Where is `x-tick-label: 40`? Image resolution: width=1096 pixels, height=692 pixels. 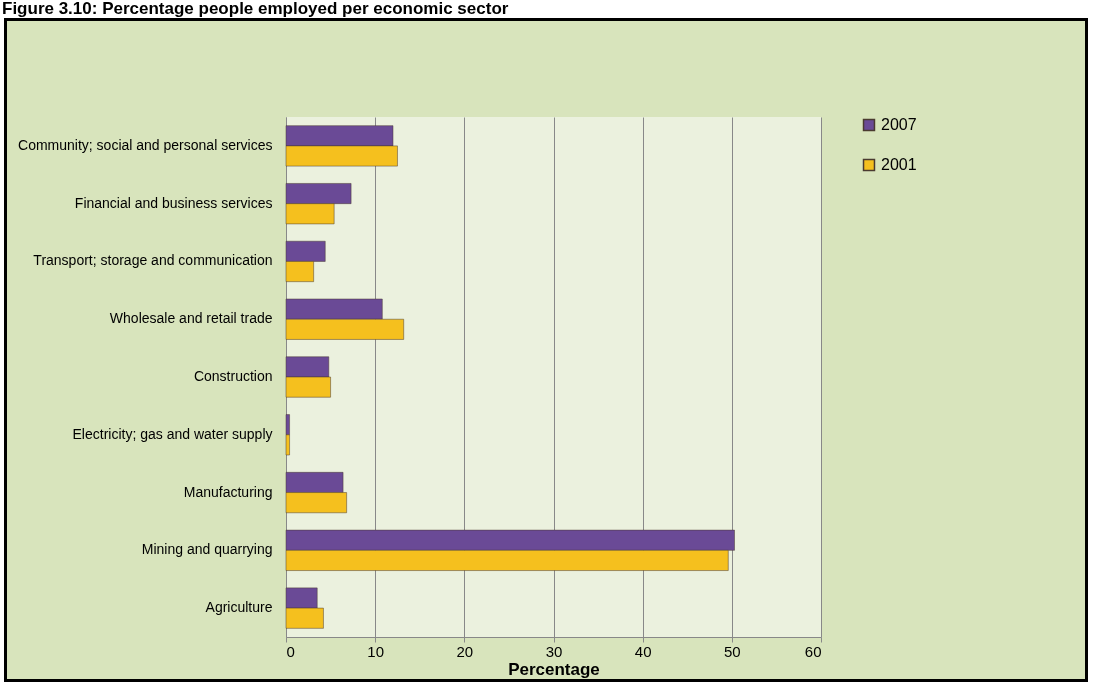 x-tick-label: 40 is located at coordinates (643, 651).